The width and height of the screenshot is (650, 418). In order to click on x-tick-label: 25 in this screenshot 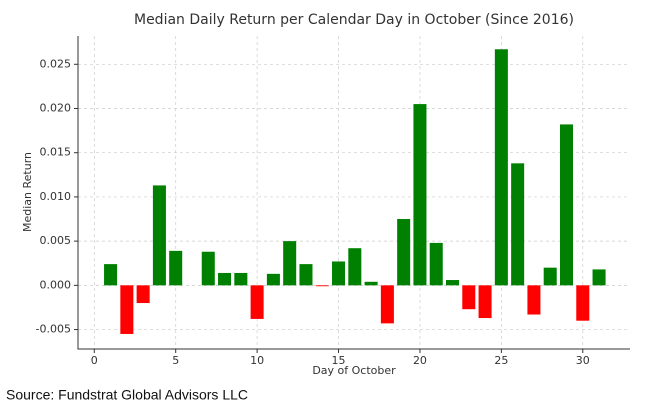, I will do `click(501, 360)`.